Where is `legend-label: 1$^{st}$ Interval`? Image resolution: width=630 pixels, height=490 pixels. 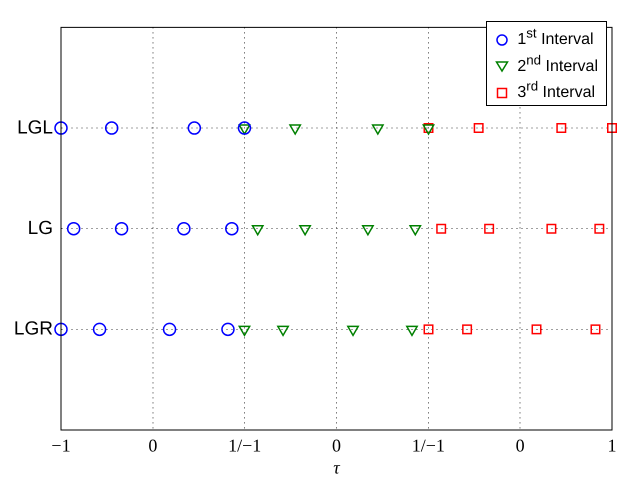
legend-label: 1$^{st}$ Interval is located at coordinates (555, 37).